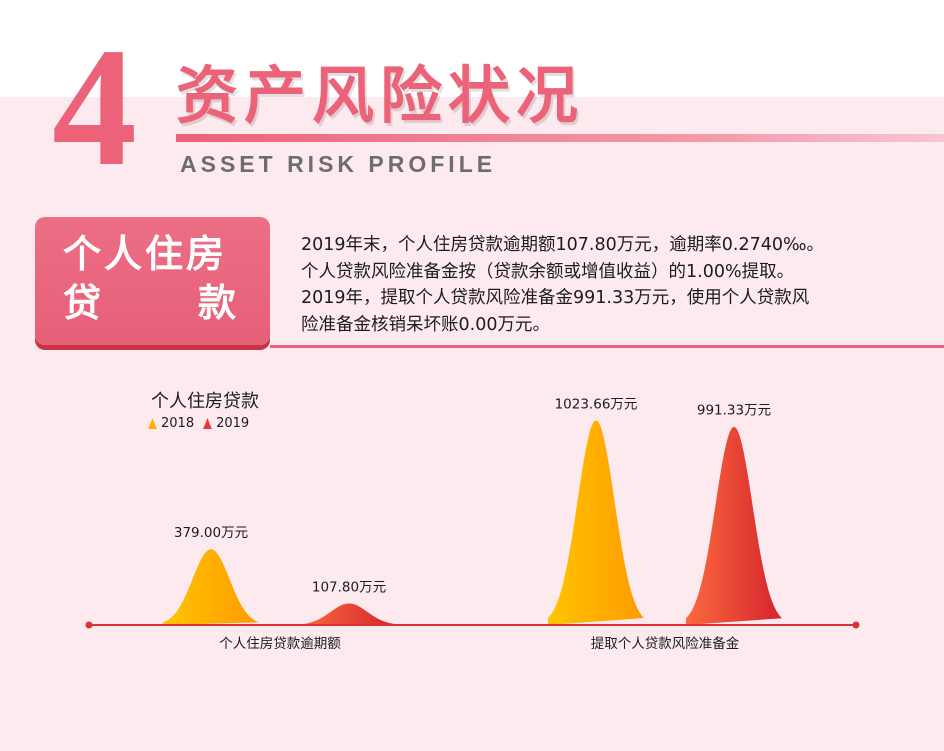 This screenshot has width=944, height=751. Describe the element at coordinates (89, 625) in the screenshot. I see `axis-start-dot` at that location.